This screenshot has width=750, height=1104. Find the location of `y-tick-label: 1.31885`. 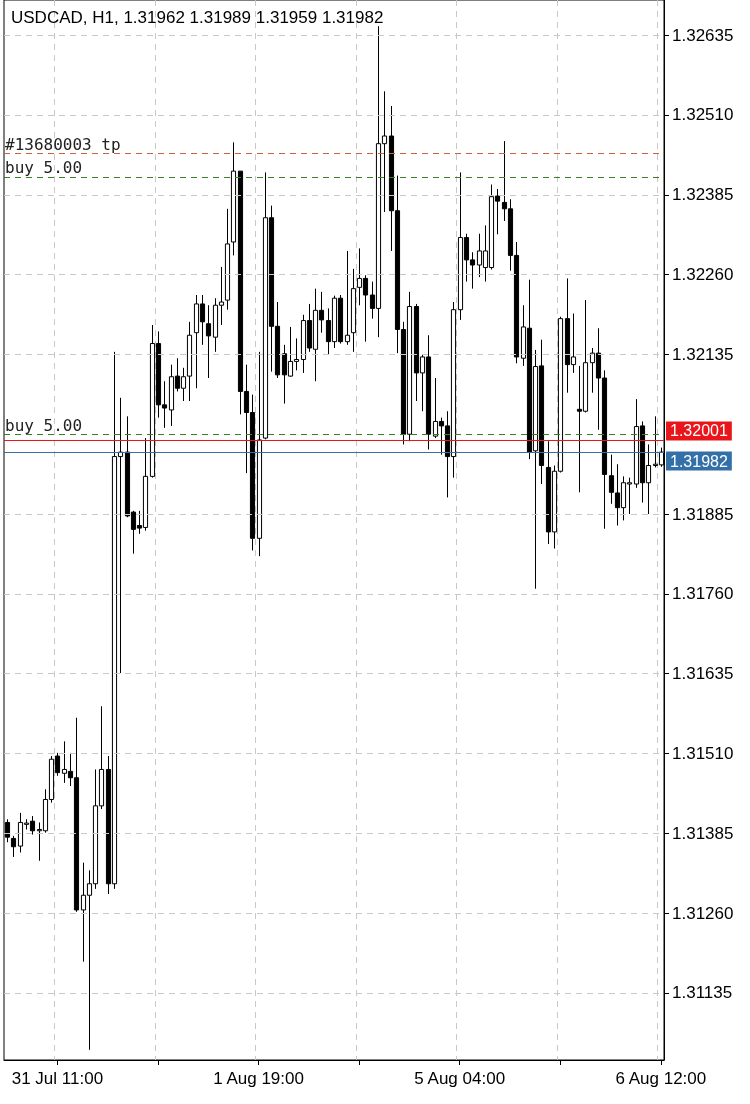

y-tick-label: 1.31885 is located at coordinates (703, 514).